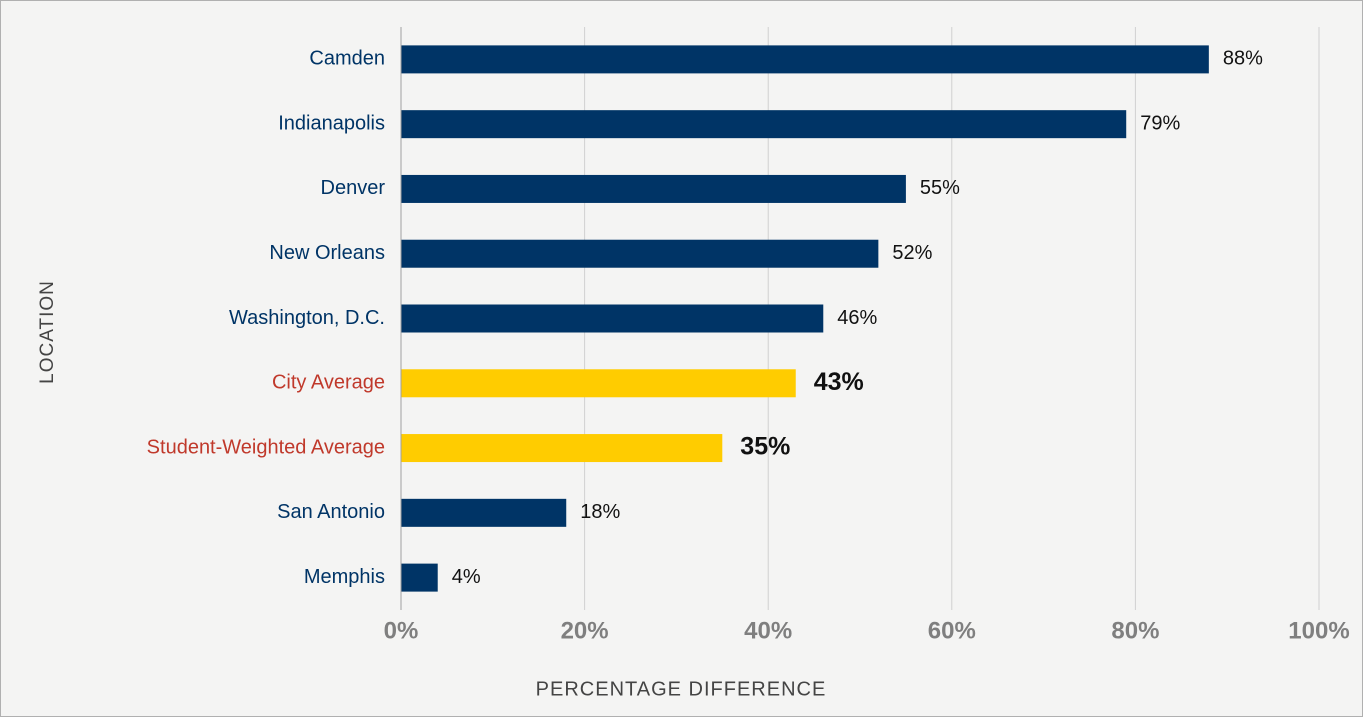  Describe the element at coordinates (353, 188) in the screenshot. I see `y-tick-label: Denver` at that location.